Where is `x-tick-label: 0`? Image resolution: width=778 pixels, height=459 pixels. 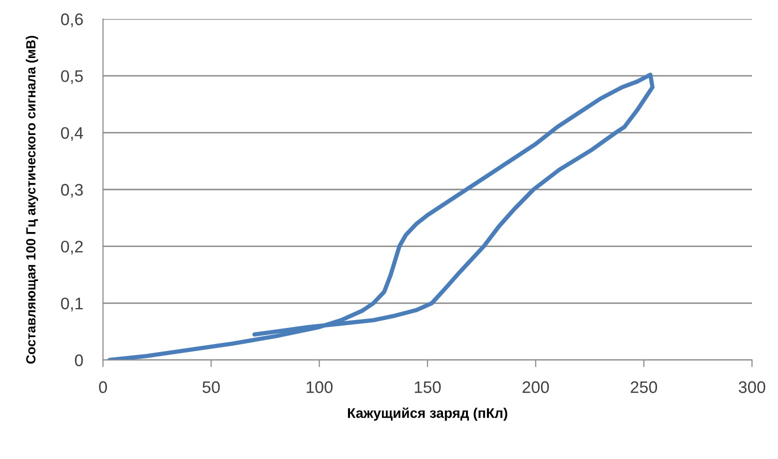
x-tick-label: 0 is located at coordinates (103, 387).